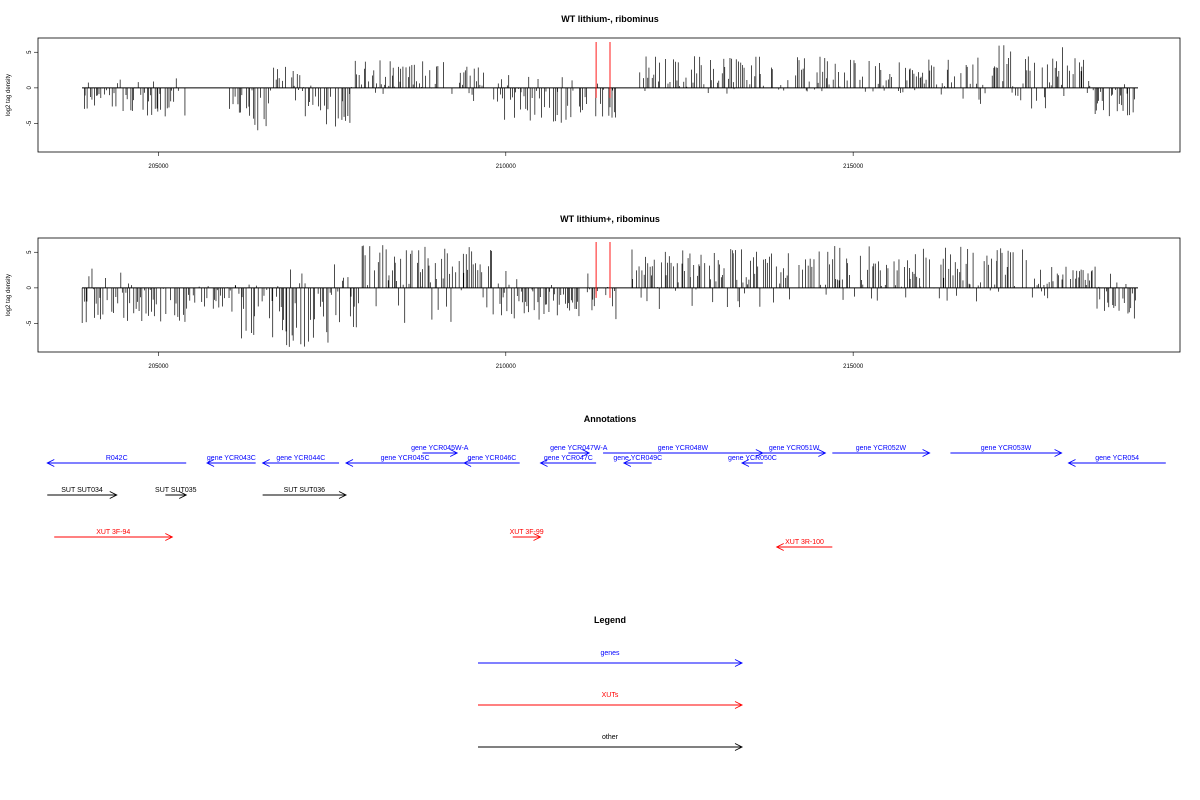  I want to click on track-title: WT lithium+, ribominus, so click(610, 219).